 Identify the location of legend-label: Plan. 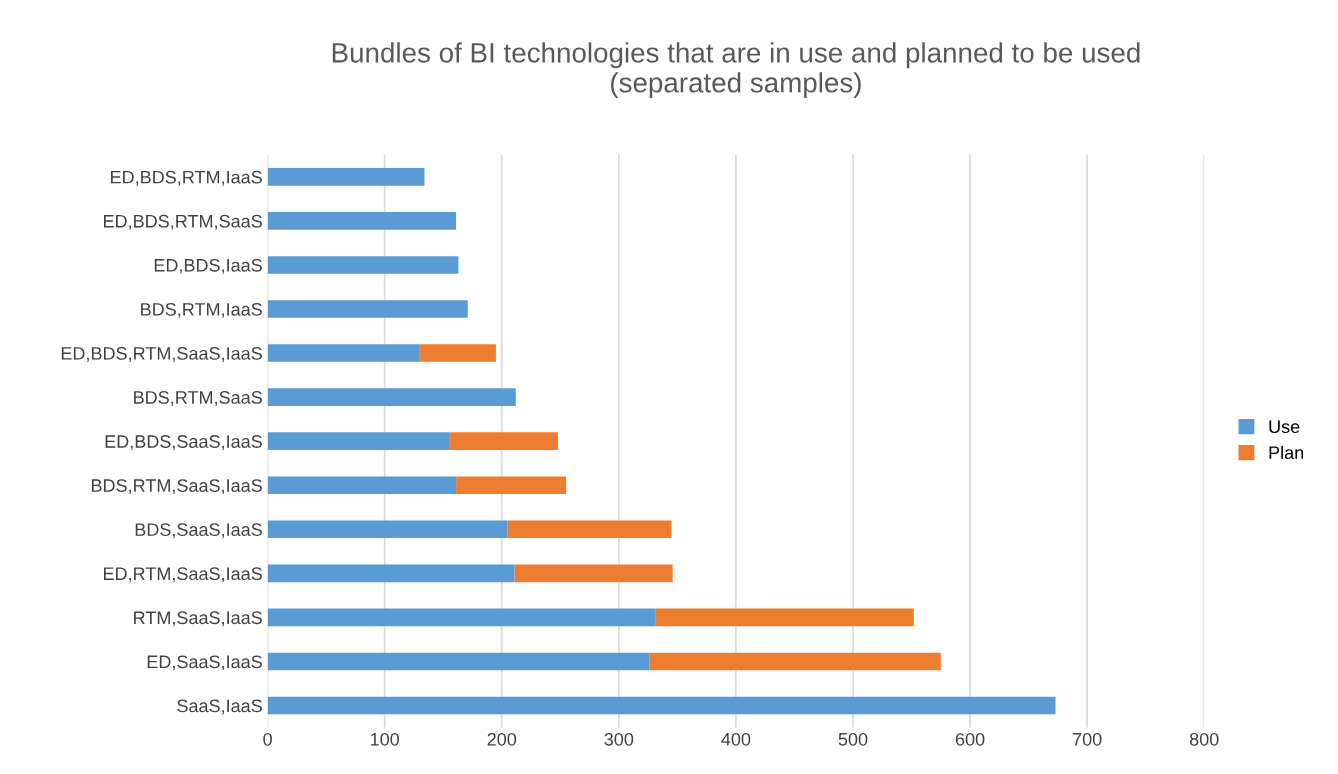
(1286, 452).